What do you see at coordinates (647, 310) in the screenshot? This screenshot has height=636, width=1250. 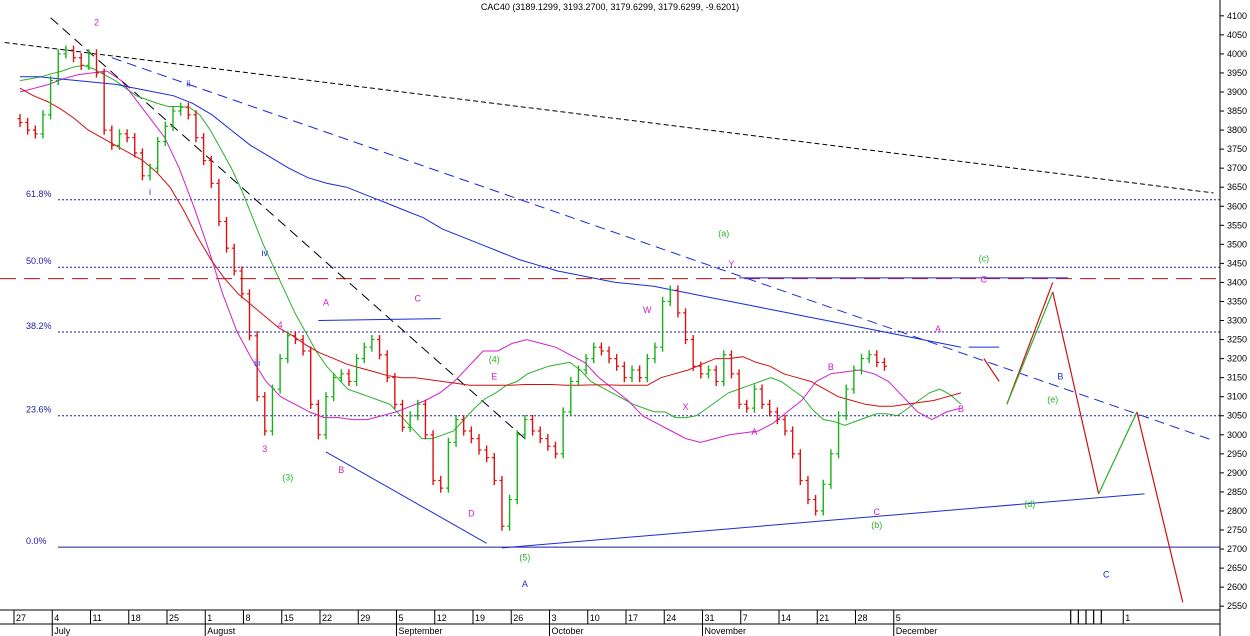 I see `wave-label: W` at bounding box center [647, 310].